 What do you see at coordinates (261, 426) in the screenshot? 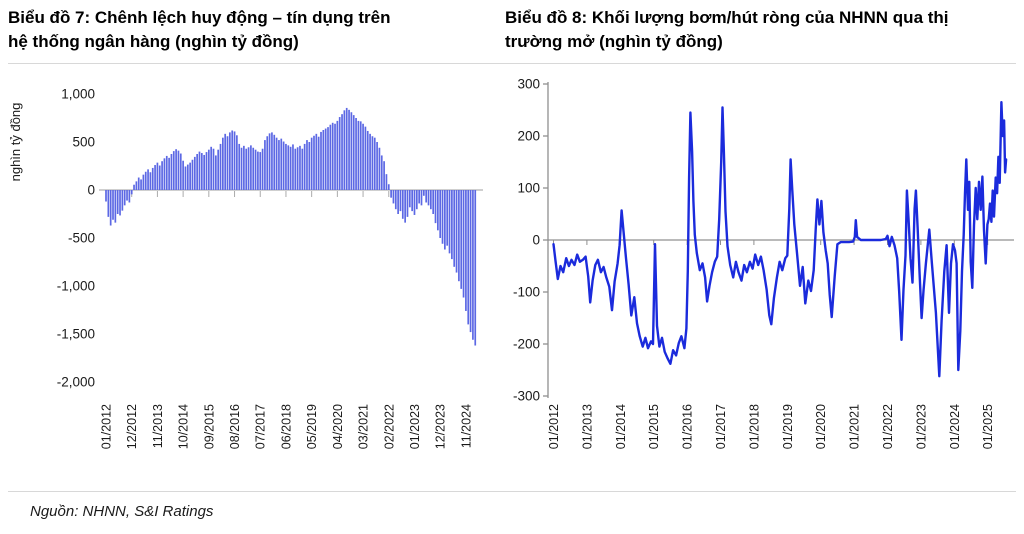
I see `svg-text: 07/2017` at bounding box center [261, 426].